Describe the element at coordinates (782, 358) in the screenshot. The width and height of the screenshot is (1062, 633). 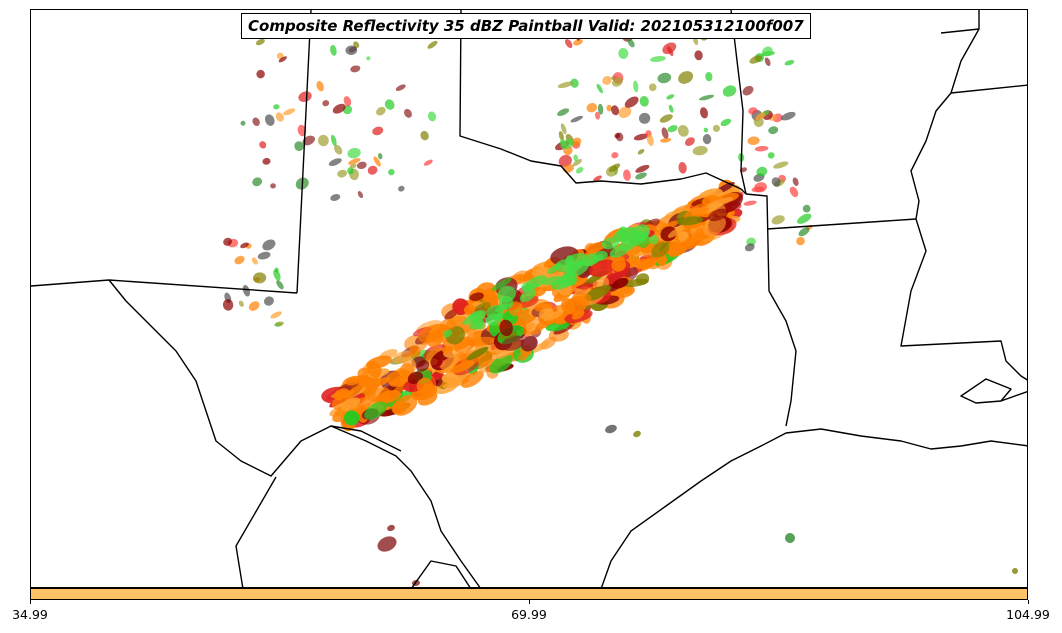
I see `tx-la-border` at that location.